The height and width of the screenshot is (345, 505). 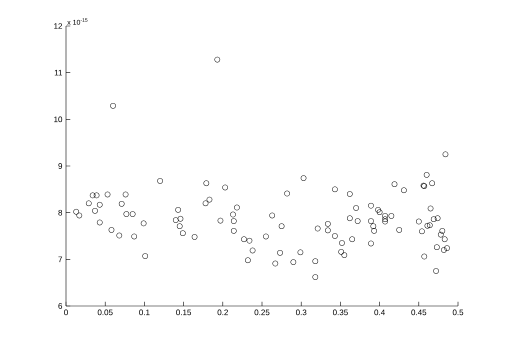 I want to click on x-tick-label: 0.2, so click(x=223, y=313).